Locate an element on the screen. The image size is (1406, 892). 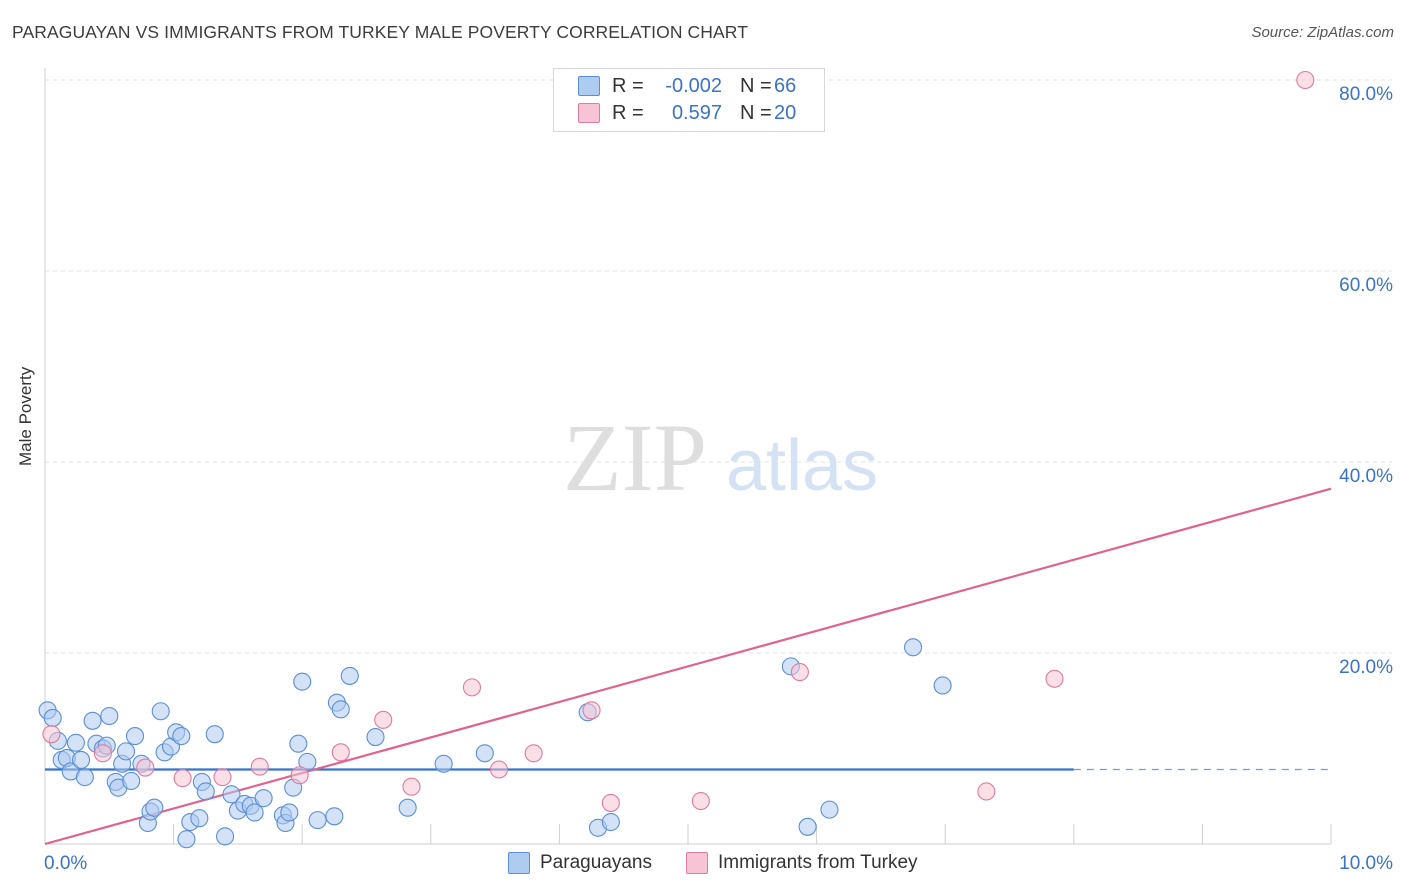
stats-legend: R = -0.002 N = 66 R = 0.597 N = 20 is located at coordinates (689, 100).